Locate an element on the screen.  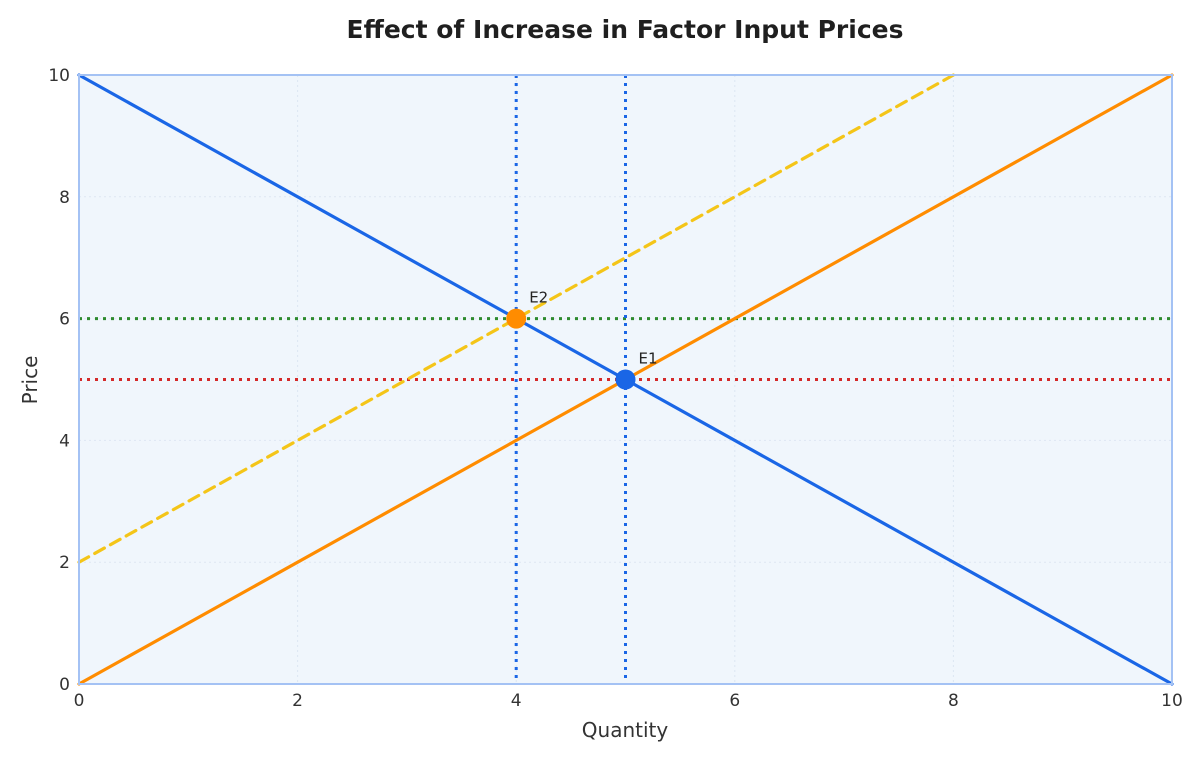
equilibrium-point-e2 is located at coordinates (516, 318).